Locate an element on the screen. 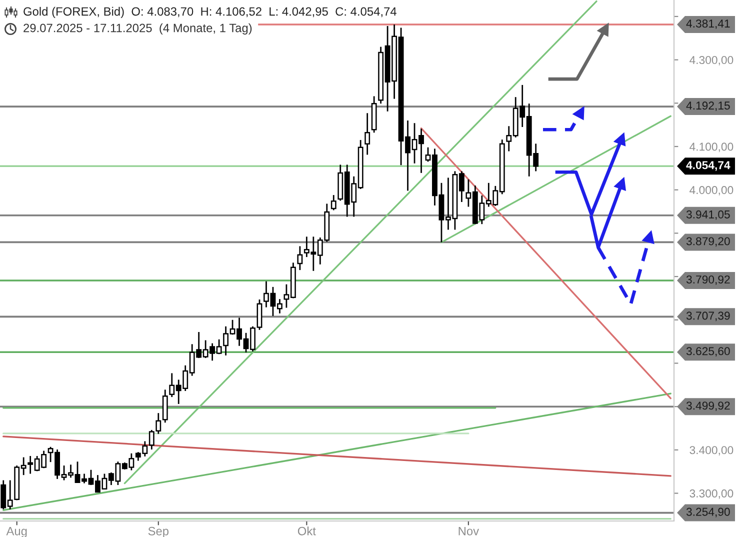 The image size is (737, 537). x-tick-label: Nov is located at coordinates (469, 531).